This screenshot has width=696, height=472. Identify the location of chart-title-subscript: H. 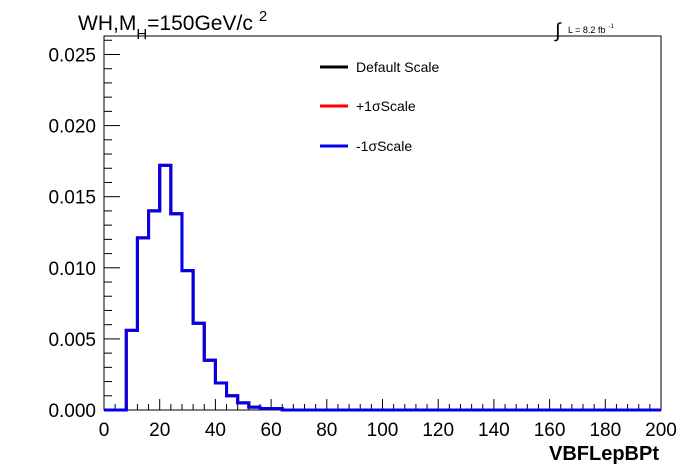
(141, 34).